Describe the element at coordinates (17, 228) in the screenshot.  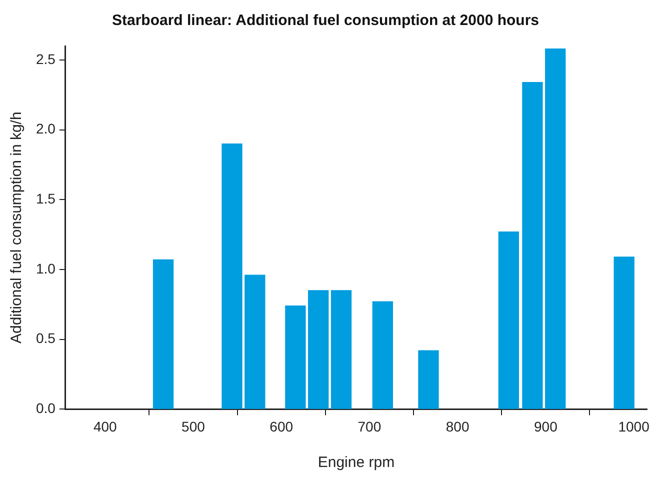
I see `y-axis-title: Additional fuel consumption in kg/h` at that location.